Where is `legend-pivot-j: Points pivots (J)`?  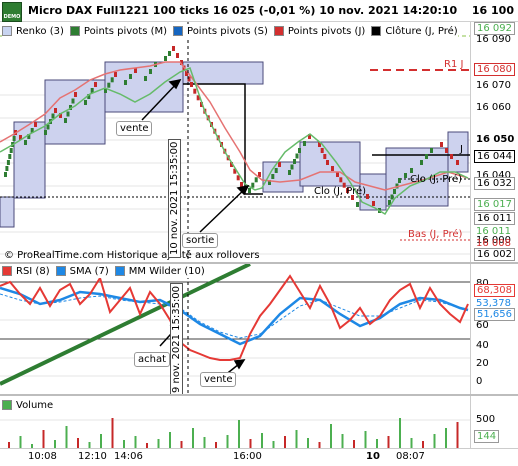
legend-pivot-j: Points pivots (J) is located at coordinates (326, 31).